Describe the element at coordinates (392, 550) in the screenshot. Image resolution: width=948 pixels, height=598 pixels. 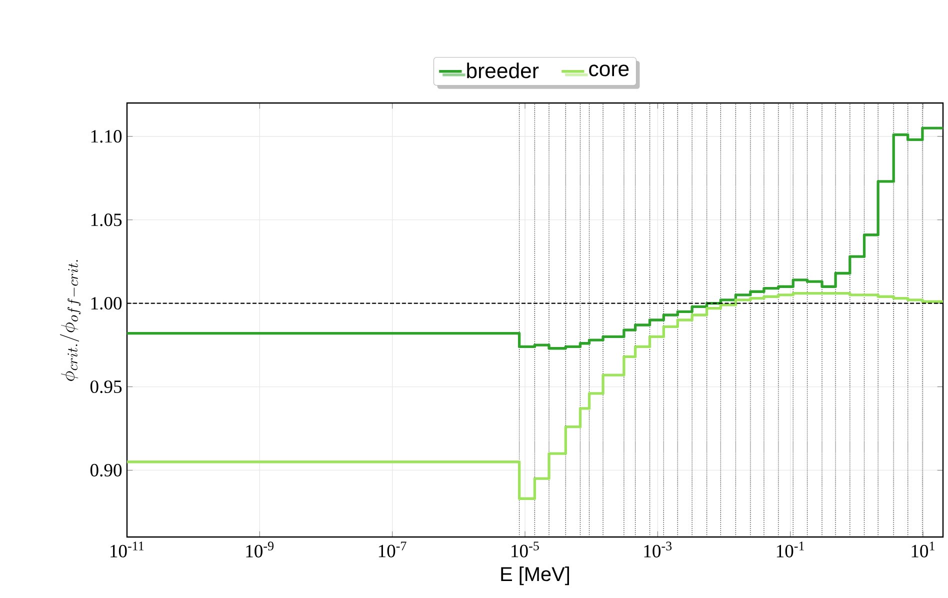
I see `x-tick-label: 10$^{-7}$` at that location.